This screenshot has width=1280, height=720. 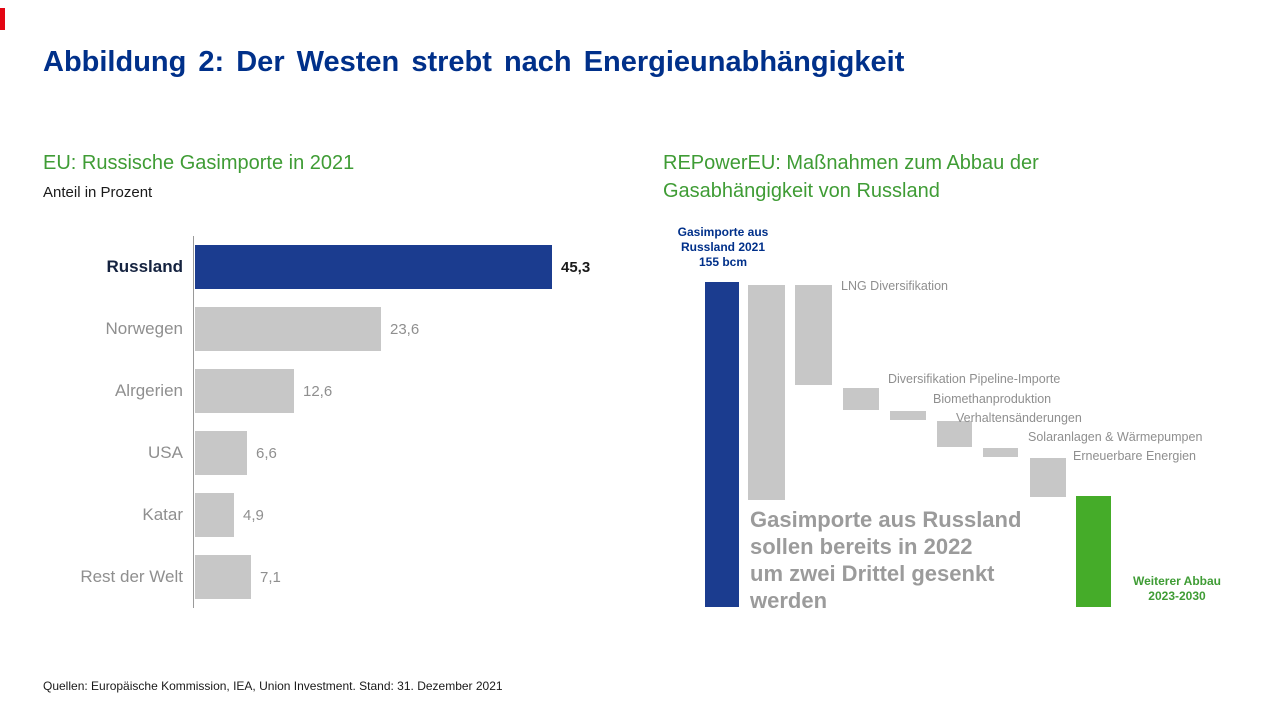 I want to click on bar-row-alrgerien: Alrgerien 12,6, so click(x=353, y=391).